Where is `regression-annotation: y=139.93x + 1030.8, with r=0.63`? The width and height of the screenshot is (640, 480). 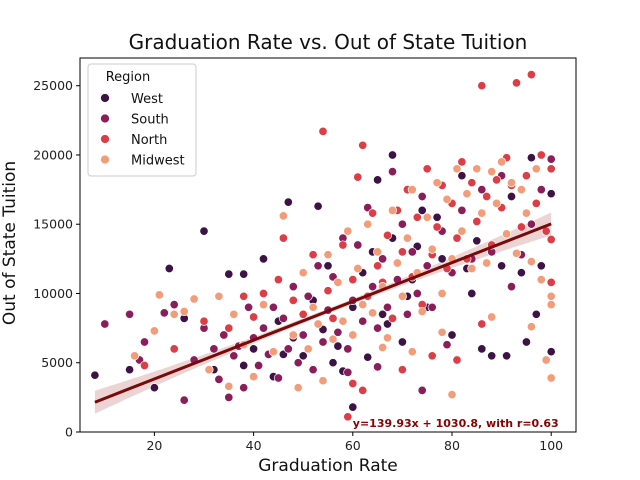 regression-annotation: y=139.93x + 1030.8, with r=0.63 is located at coordinates (456, 423).